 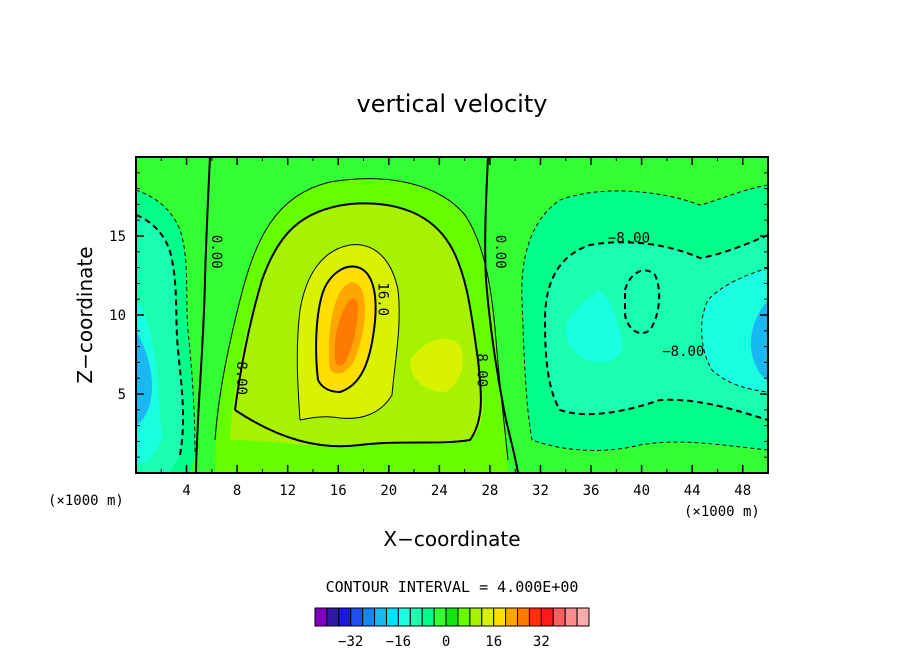 What do you see at coordinates (203, 315) in the screenshot?
I see `contour-zero-left` at bounding box center [203, 315].